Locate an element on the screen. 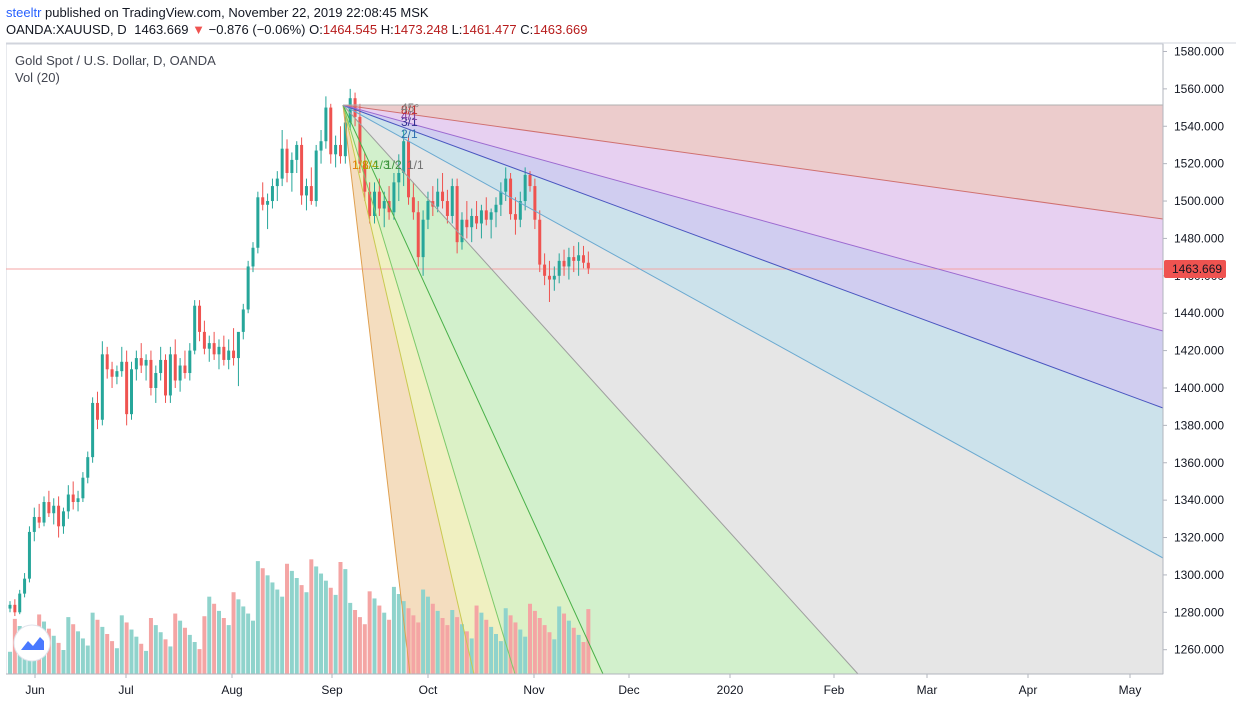 This screenshot has height=709, width=1236. x-tick-label: 2020 is located at coordinates (730, 690).